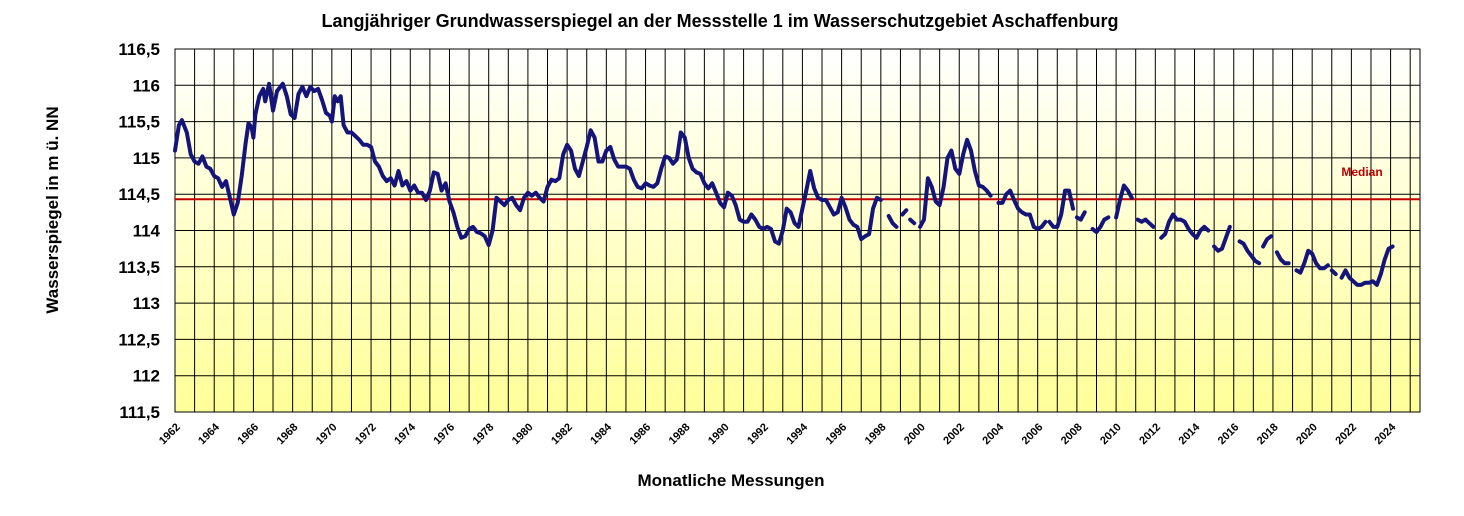 The height and width of the screenshot is (516, 1464). What do you see at coordinates (954, 434) in the screenshot?
I see `x-tick-label: 2002` at bounding box center [954, 434].